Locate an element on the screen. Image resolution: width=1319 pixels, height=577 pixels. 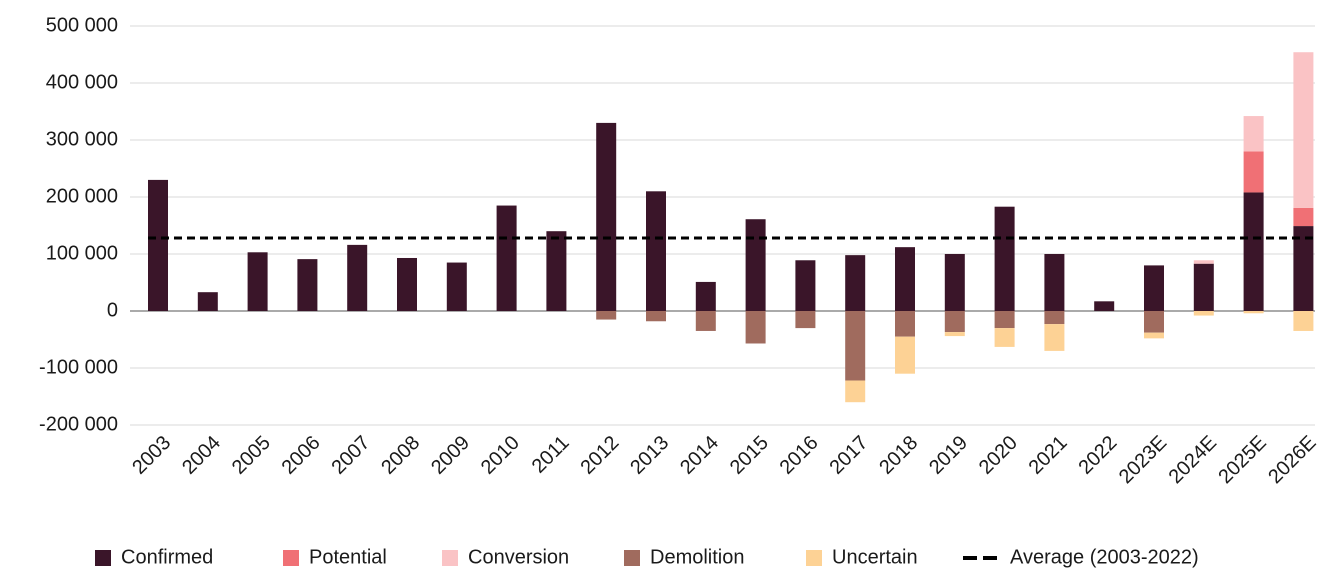
x-tick-label: 2011 is located at coordinates (551, 455).